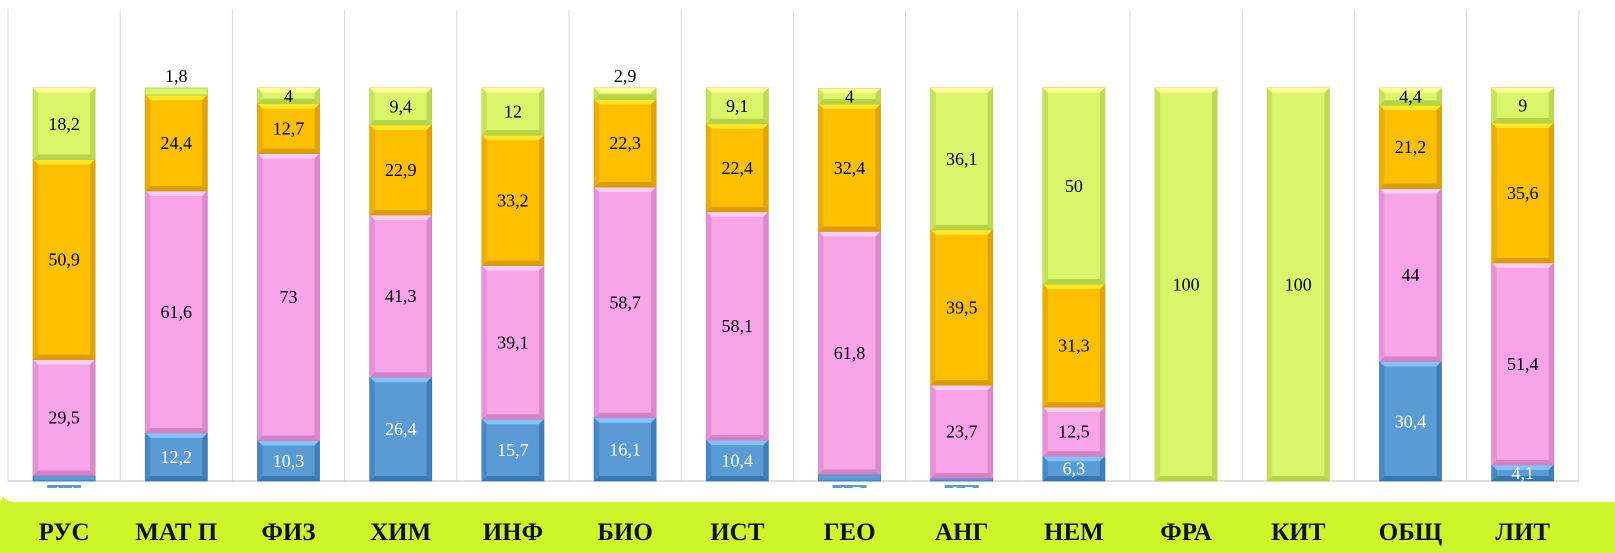  I want to click on data-label: 22,3, so click(625, 143).